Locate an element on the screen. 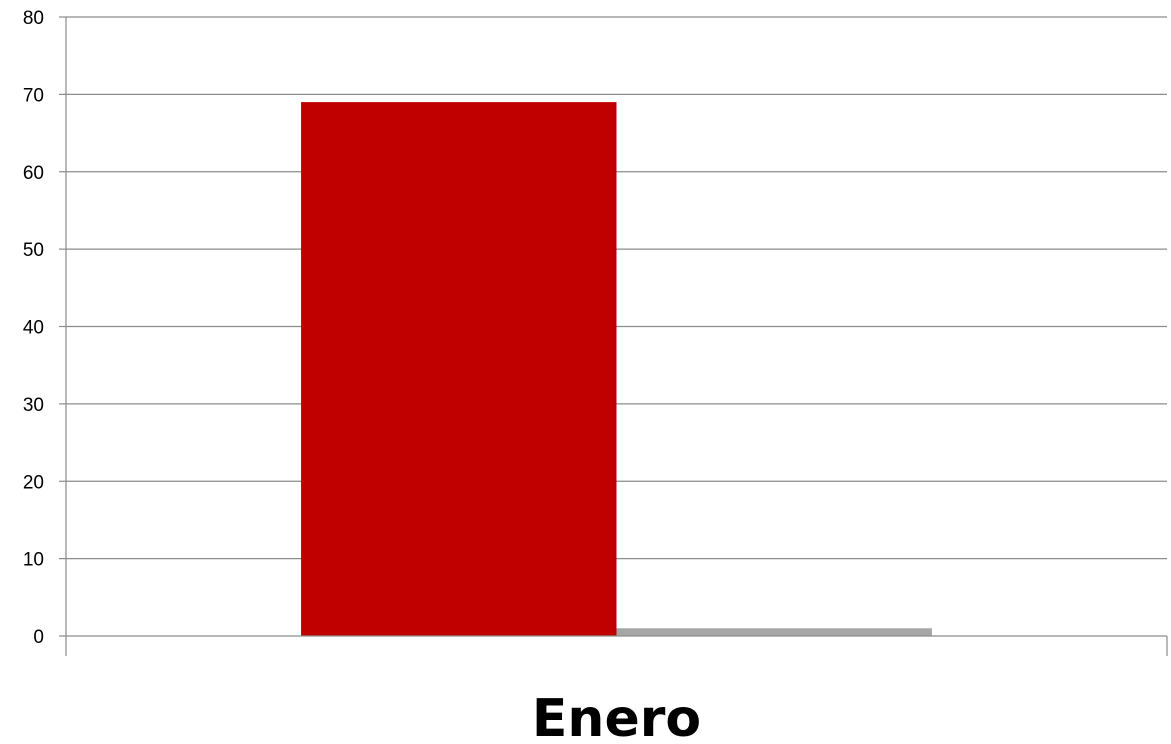  y-tick-label: 60 is located at coordinates (33, 173).